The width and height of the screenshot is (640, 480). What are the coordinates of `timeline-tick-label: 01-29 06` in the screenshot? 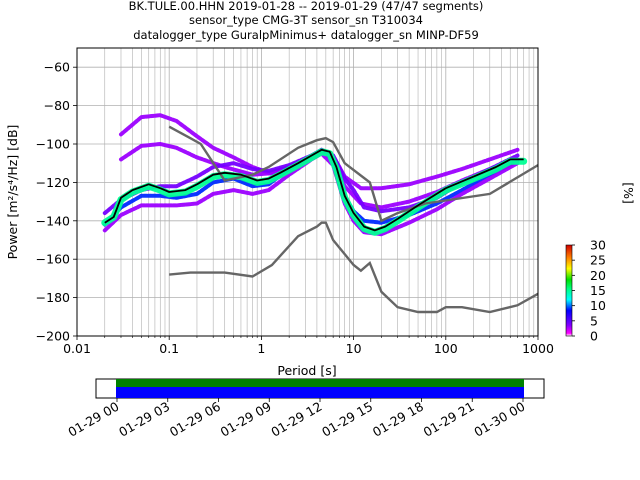 It's located at (195, 419).